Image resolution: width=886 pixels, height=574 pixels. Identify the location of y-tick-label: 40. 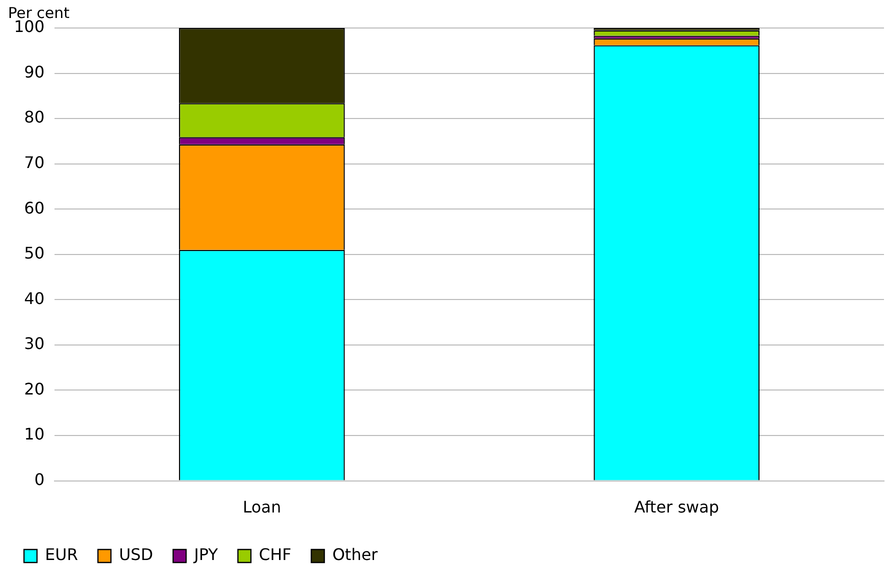
(34, 298).